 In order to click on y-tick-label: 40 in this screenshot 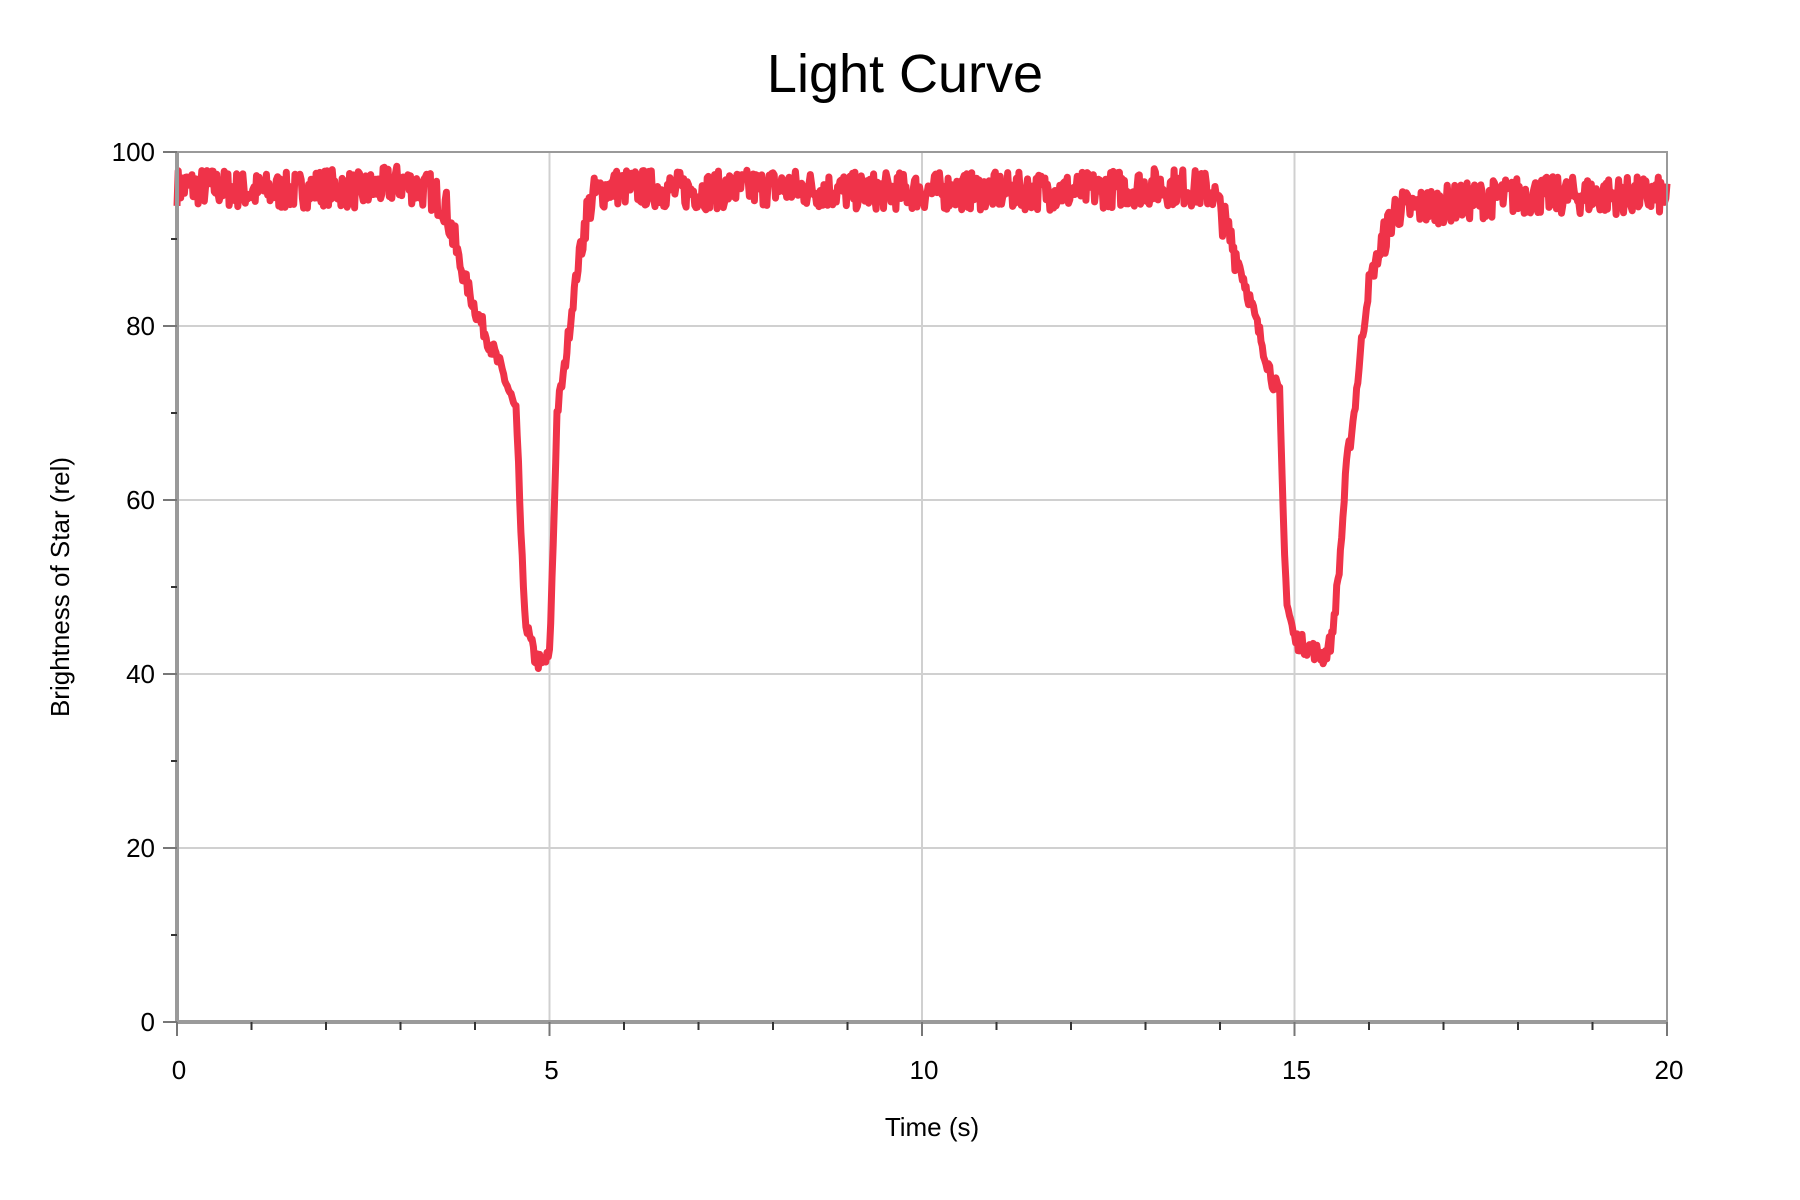, I will do `click(140, 674)`.